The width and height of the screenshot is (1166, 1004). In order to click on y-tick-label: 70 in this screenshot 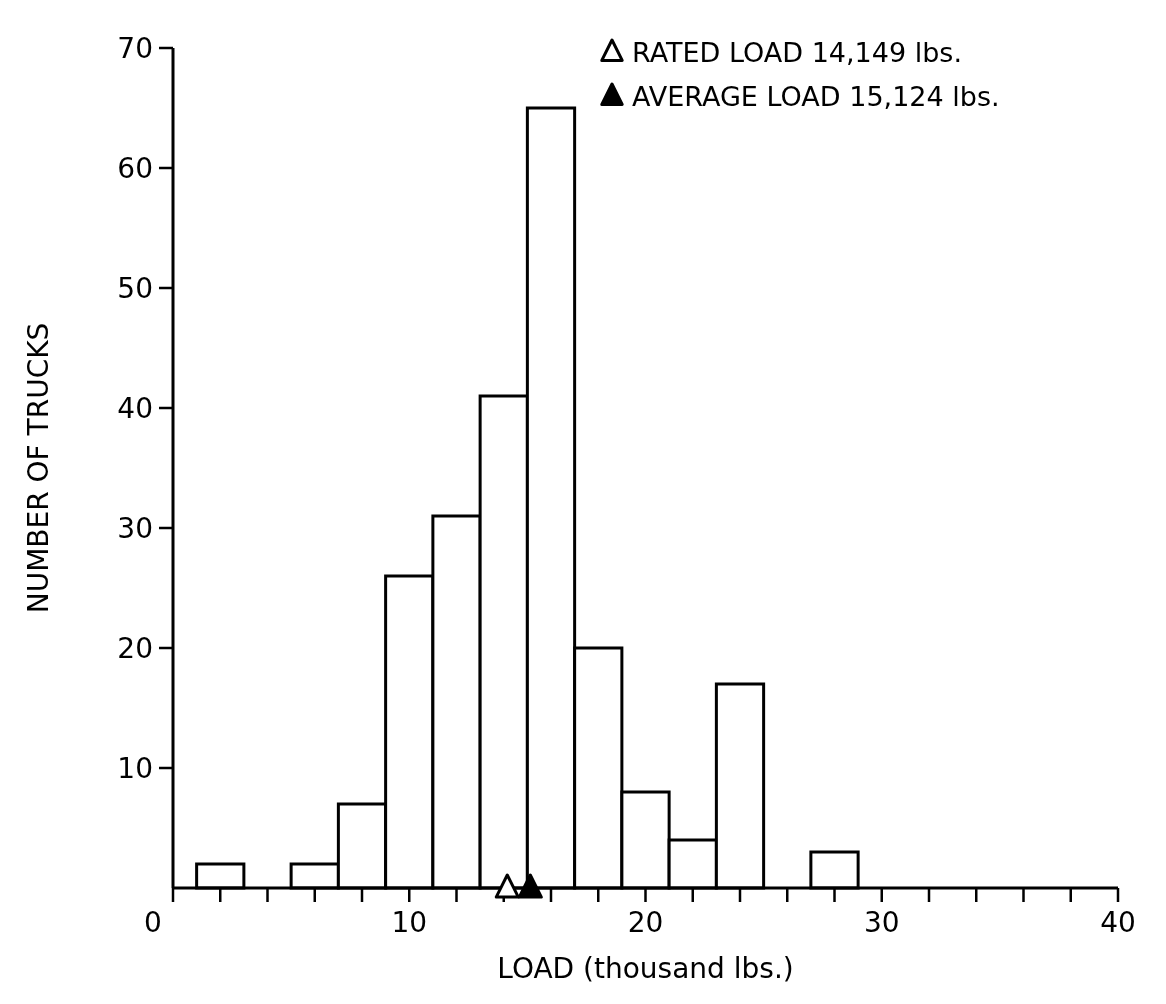, I will do `click(135, 48)`.